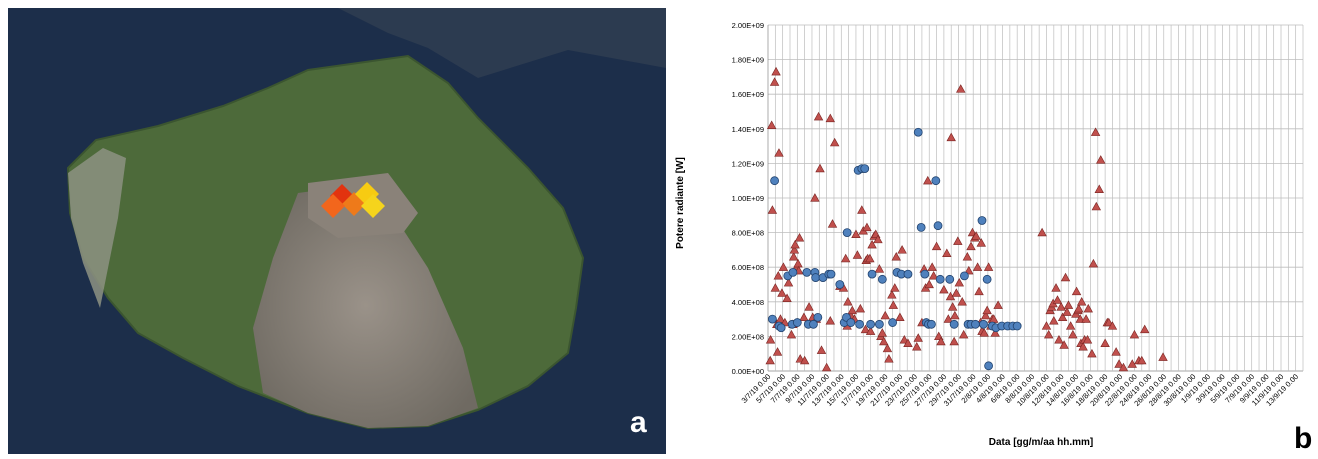  Describe the element at coordinates (748, 267) in the screenshot. I see `y-tick-label: 6.00E+08` at that location.